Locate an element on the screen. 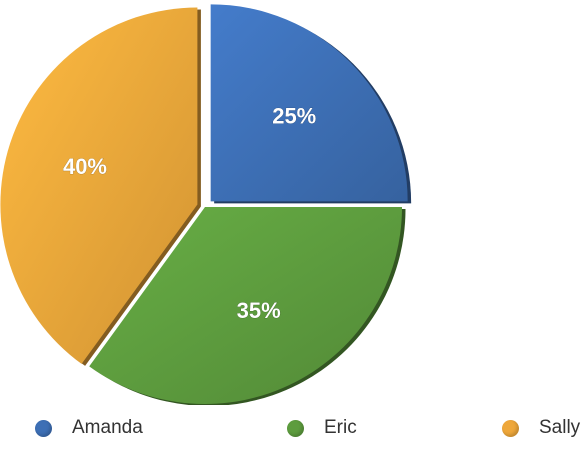 The height and width of the screenshot is (449, 583). pie-slice-amanda is located at coordinates (309, 103).